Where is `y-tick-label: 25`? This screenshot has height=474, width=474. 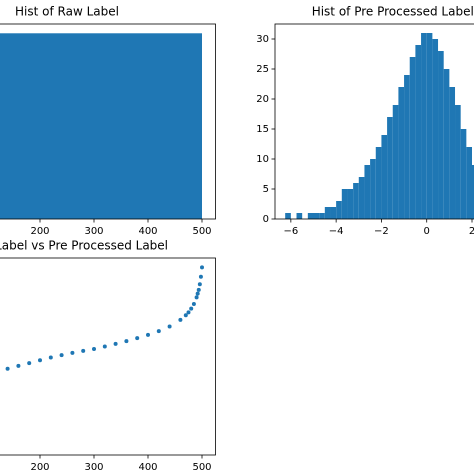 y-tick-label: 25 is located at coordinates (262, 69).